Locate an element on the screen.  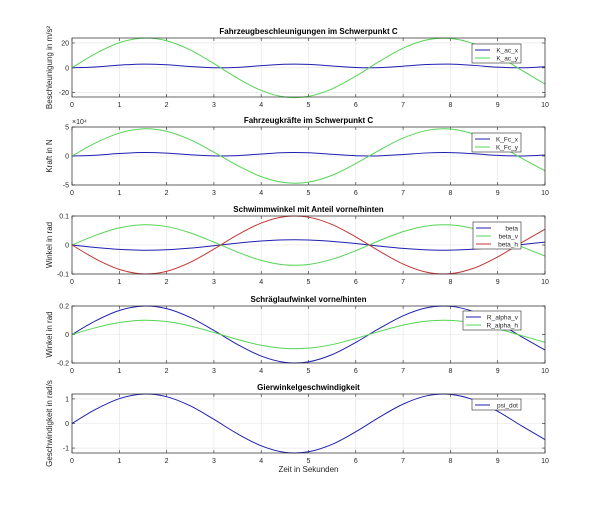
legend-entry: R_alpha_v is located at coordinates (503, 317).